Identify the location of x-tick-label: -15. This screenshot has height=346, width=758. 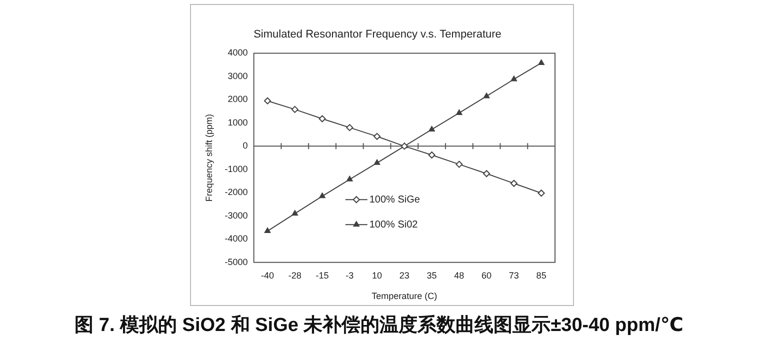
(322, 275).